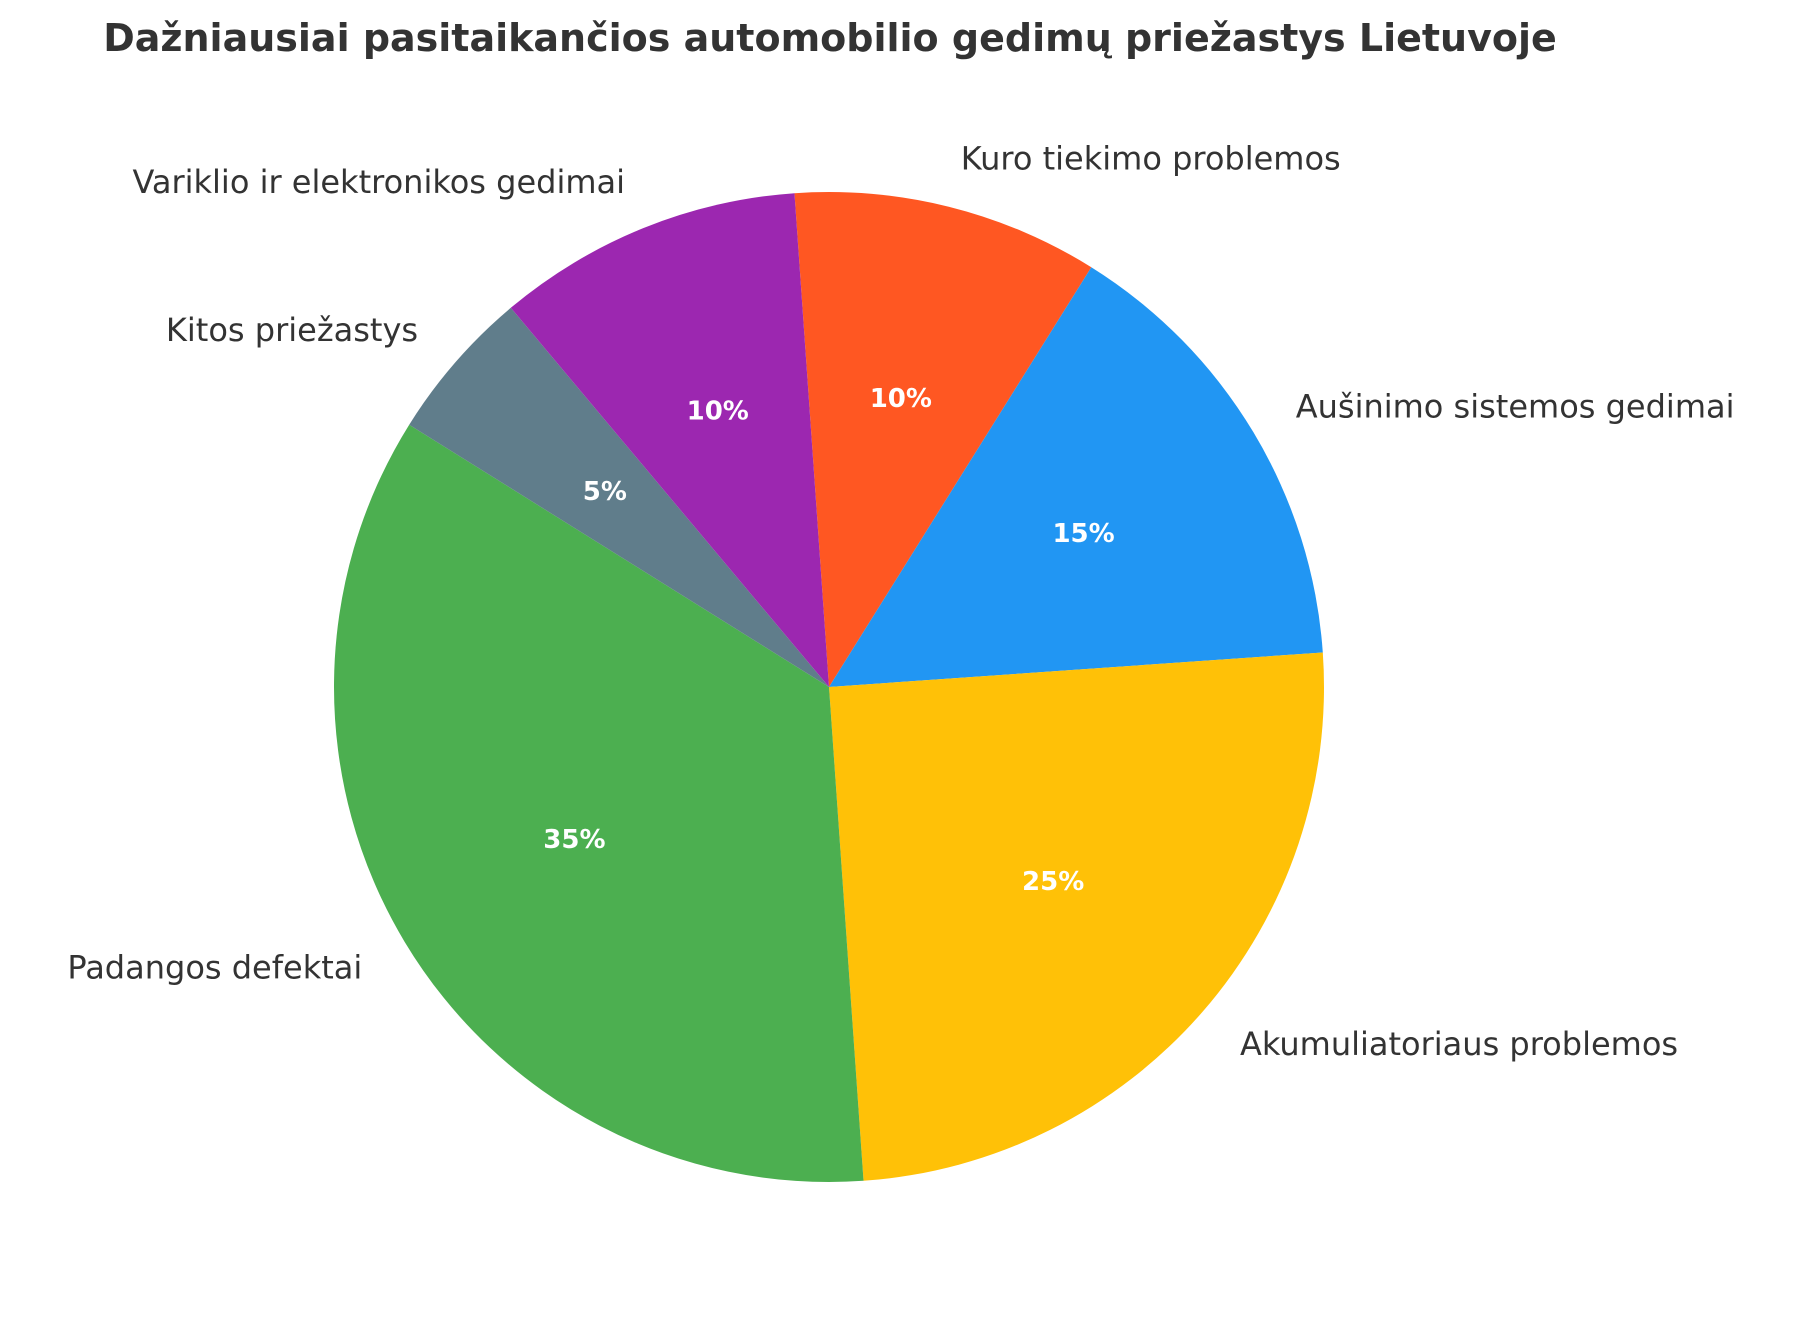  What do you see at coordinates (943, 439) in the screenshot?
I see `pie-slice-kuro-tiekimo-problemos` at bounding box center [943, 439].